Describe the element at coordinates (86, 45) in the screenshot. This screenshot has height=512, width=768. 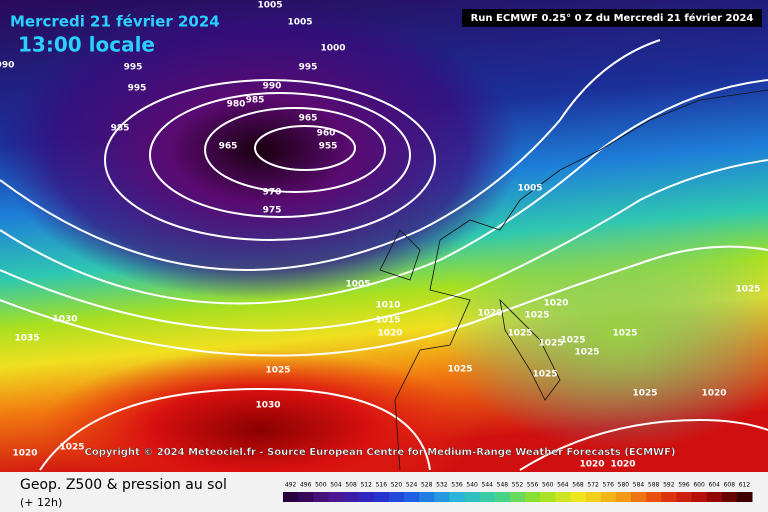
I see `local-time: 13:00 locale` at that location.